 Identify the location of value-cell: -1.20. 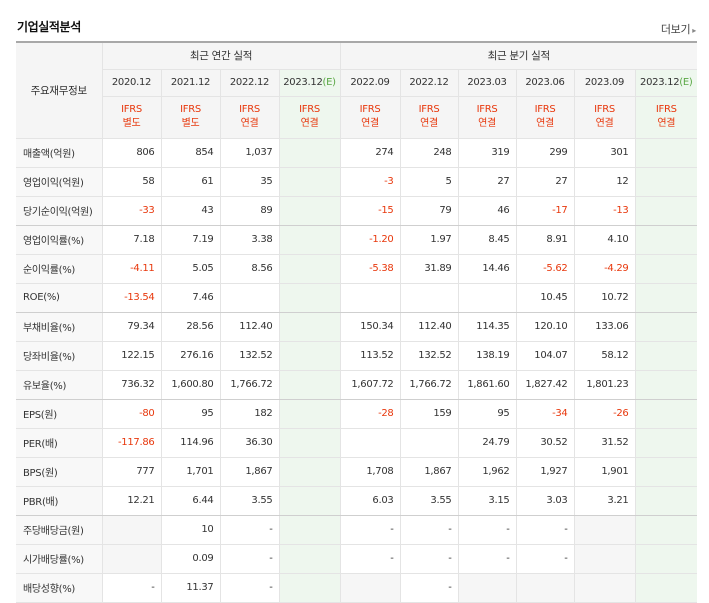
(370, 239).